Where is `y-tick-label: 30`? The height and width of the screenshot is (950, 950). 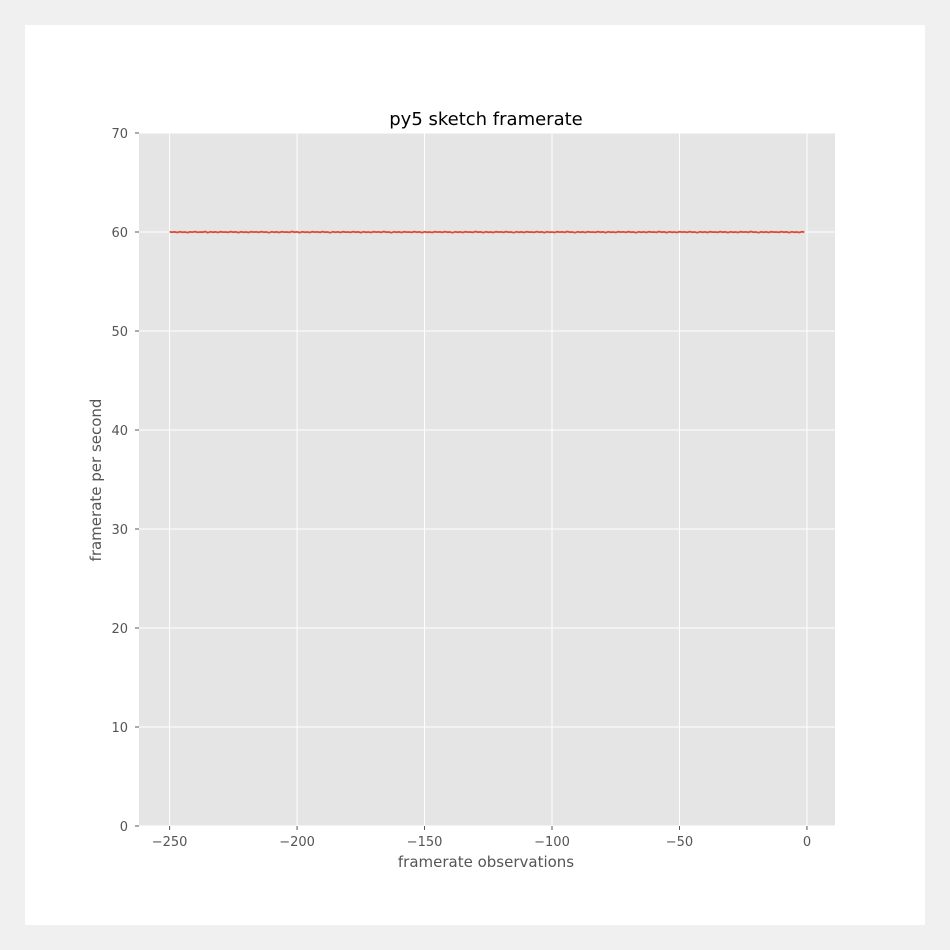
y-tick-label: 30 is located at coordinates (119, 530).